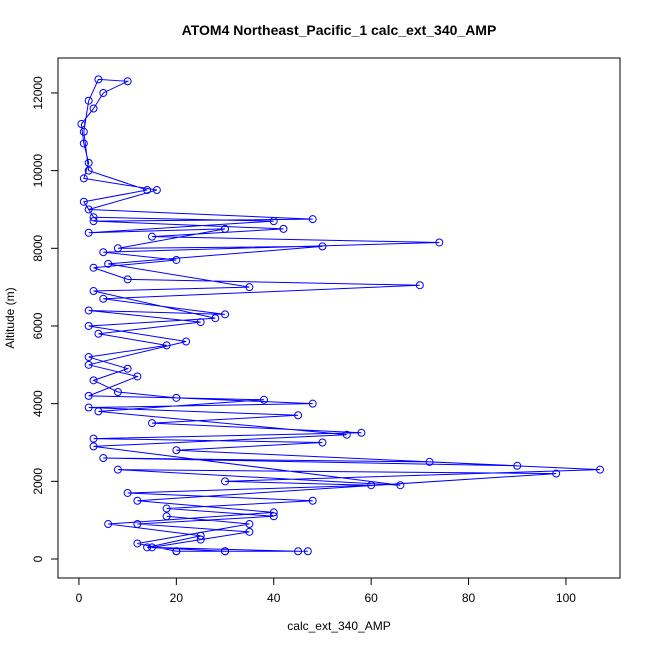 Image resolution: width=650 pixels, height=650 pixels. What do you see at coordinates (177, 598) in the screenshot?
I see `x-tick-label: 20` at bounding box center [177, 598].